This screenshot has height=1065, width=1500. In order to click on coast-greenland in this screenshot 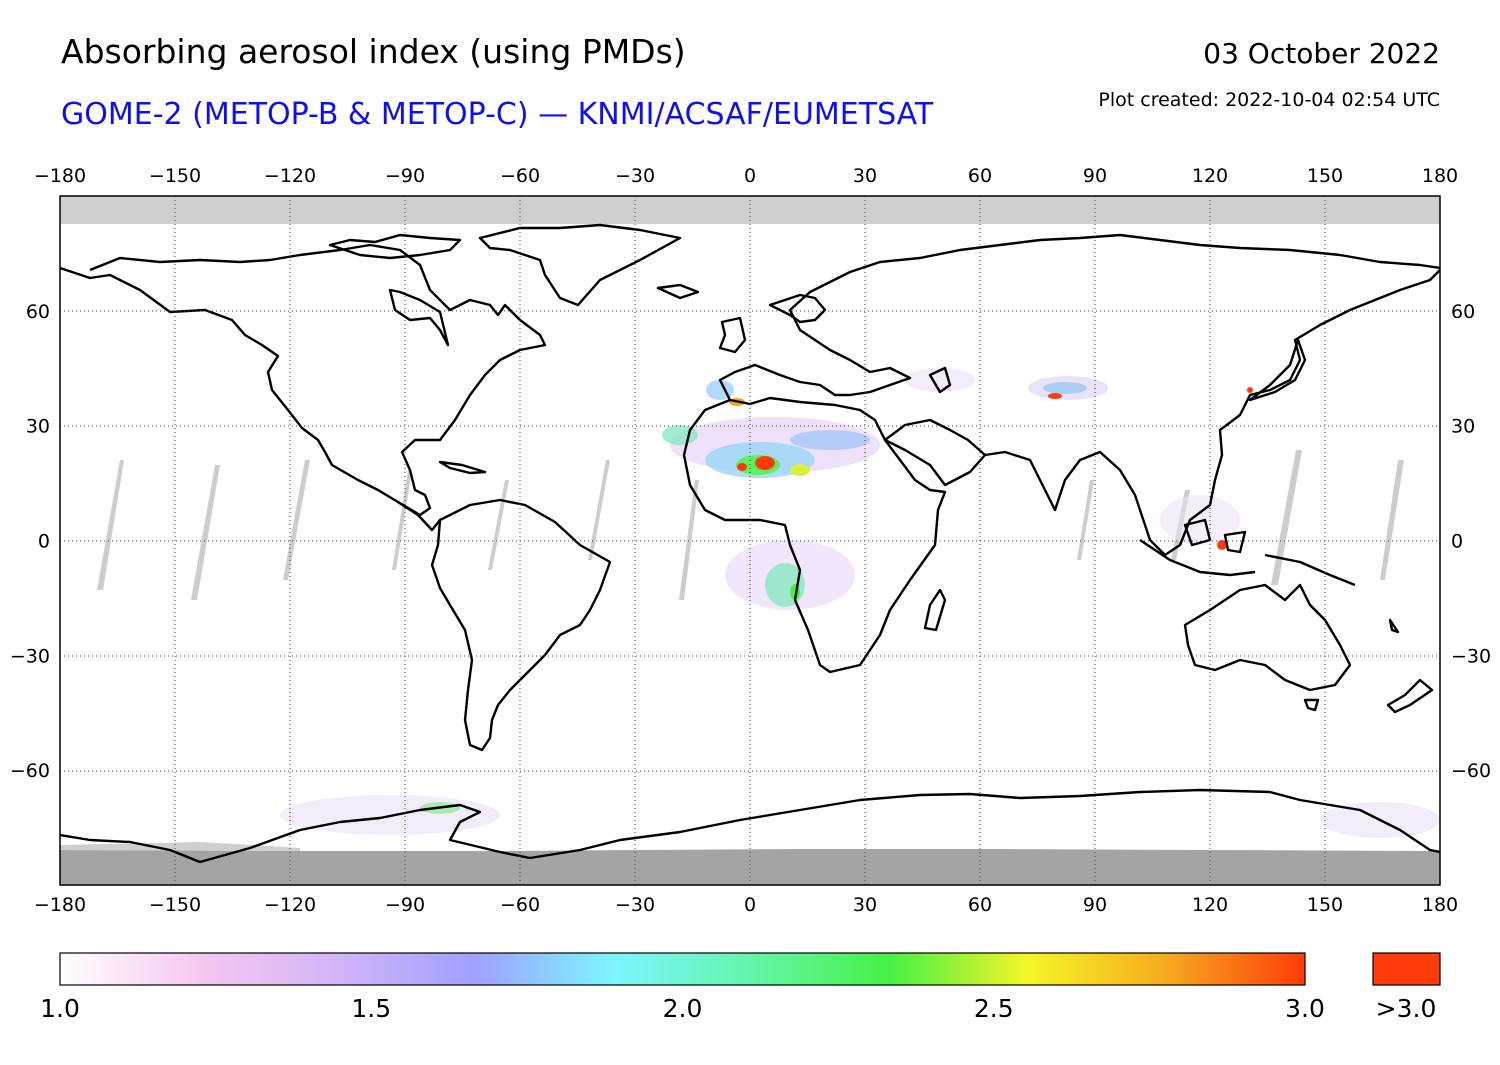, I will do `click(580, 265)`.